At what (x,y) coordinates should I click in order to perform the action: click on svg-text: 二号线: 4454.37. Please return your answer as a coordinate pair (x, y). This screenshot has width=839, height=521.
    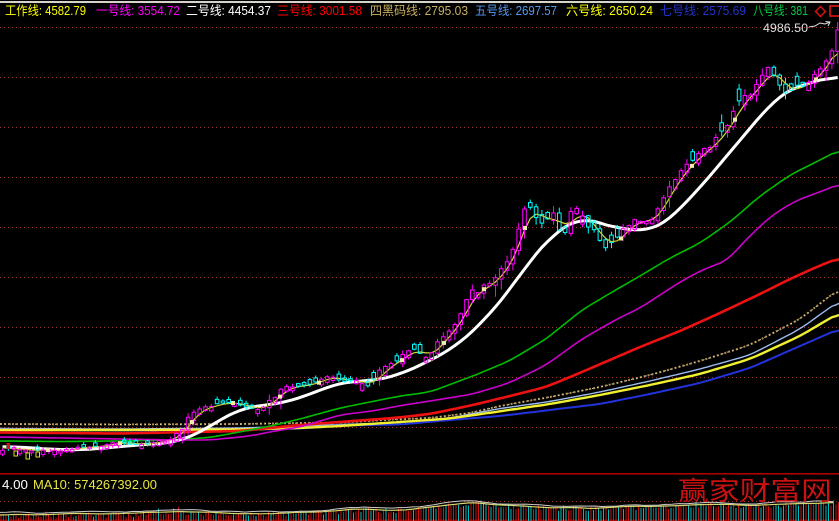
    Looking at the image, I should click on (228, 11).